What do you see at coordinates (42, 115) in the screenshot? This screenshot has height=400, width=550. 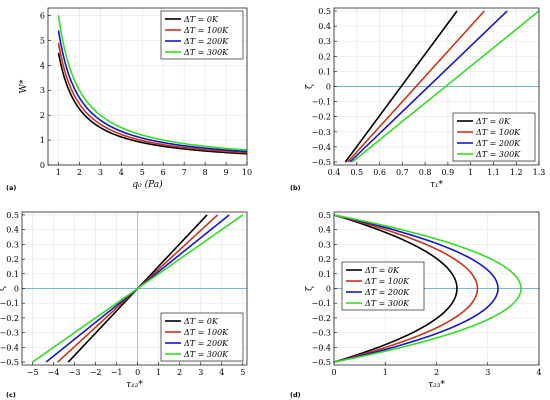 I see `y-tick-label: 2` at bounding box center [42, 115].